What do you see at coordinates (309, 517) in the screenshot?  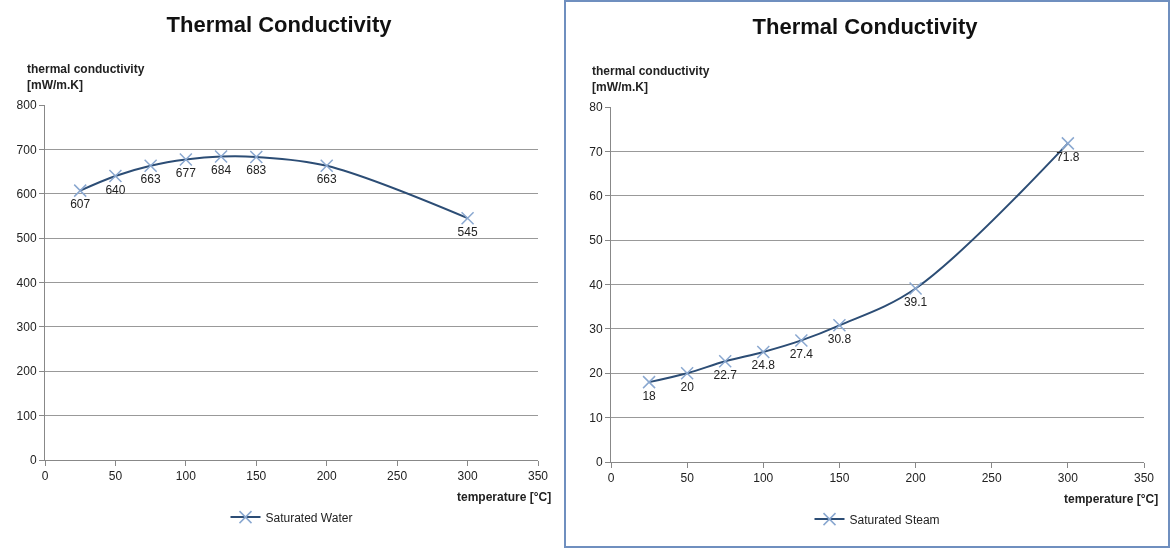 I see `legend-label: Saturated Water` at bounding box center [309, 517].